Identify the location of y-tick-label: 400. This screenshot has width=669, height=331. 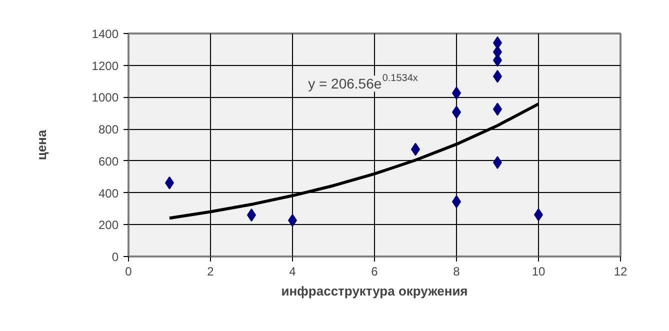
(108, 193).